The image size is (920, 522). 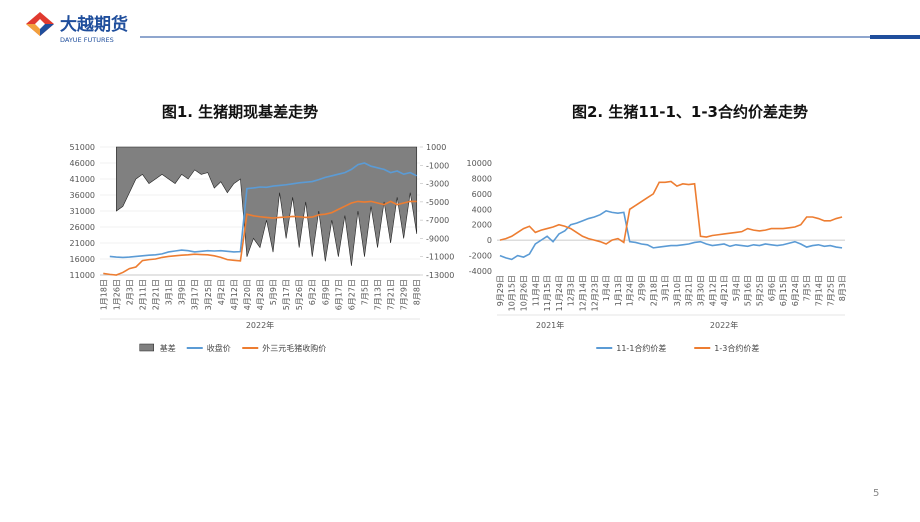 I want to click on x-tick-label: 4月21日, so click(x=724, y=290).